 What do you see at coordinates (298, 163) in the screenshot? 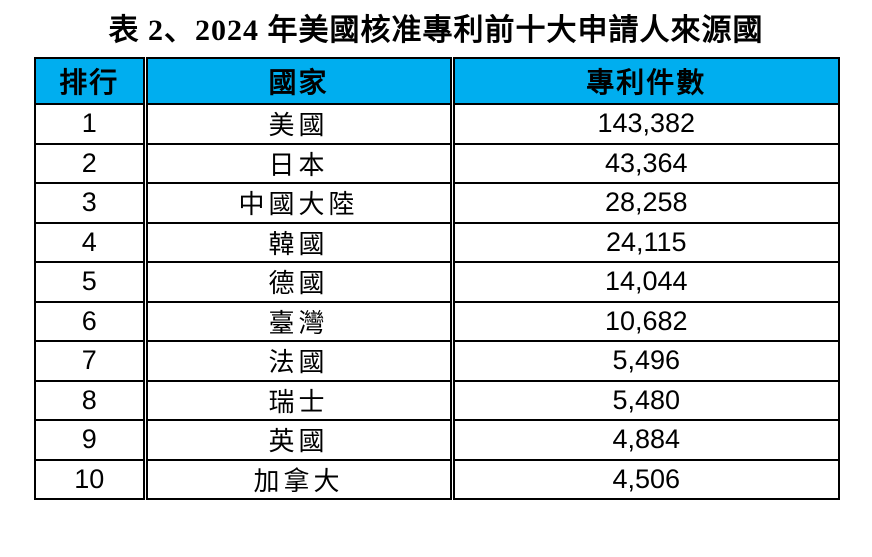
I see `country-cell: 日本` at bounding box center [298, 163].